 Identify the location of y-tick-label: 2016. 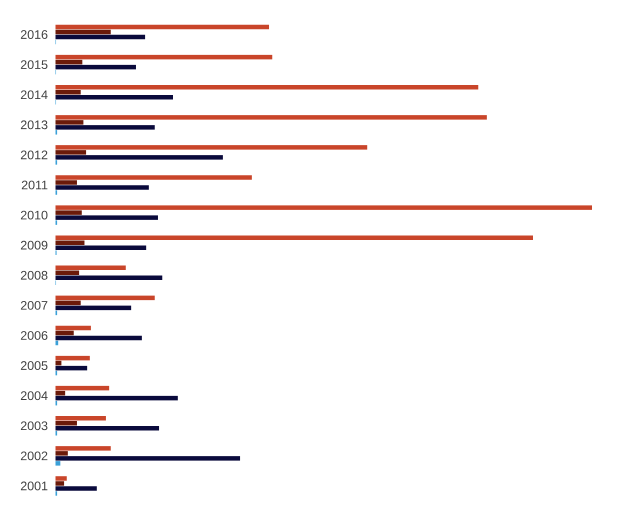
(34, 34).